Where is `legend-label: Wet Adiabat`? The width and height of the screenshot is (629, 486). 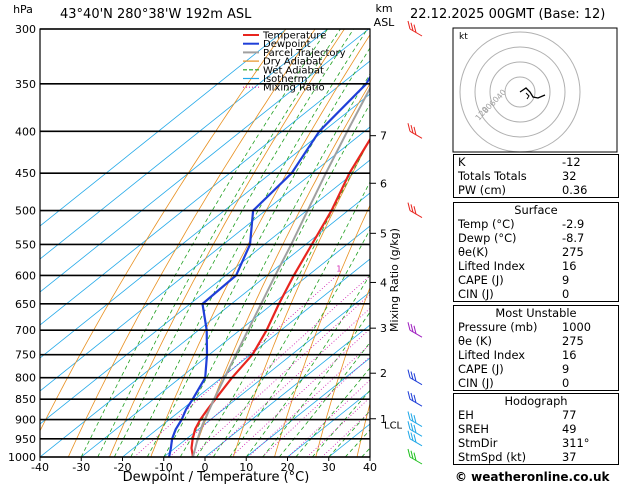
legend-label: Wet Adiabat is located at coordinates (293, 70).